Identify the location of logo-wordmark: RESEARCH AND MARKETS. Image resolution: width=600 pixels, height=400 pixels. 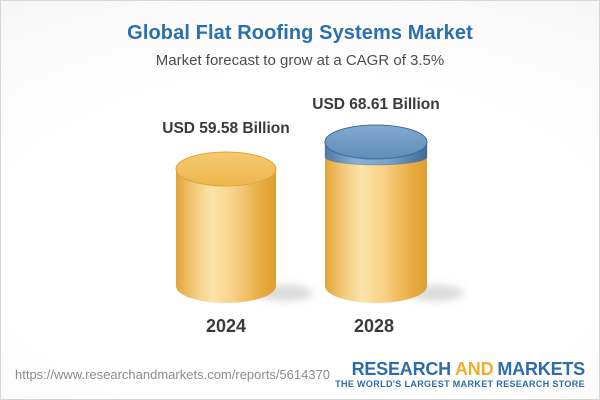
(460, 369).